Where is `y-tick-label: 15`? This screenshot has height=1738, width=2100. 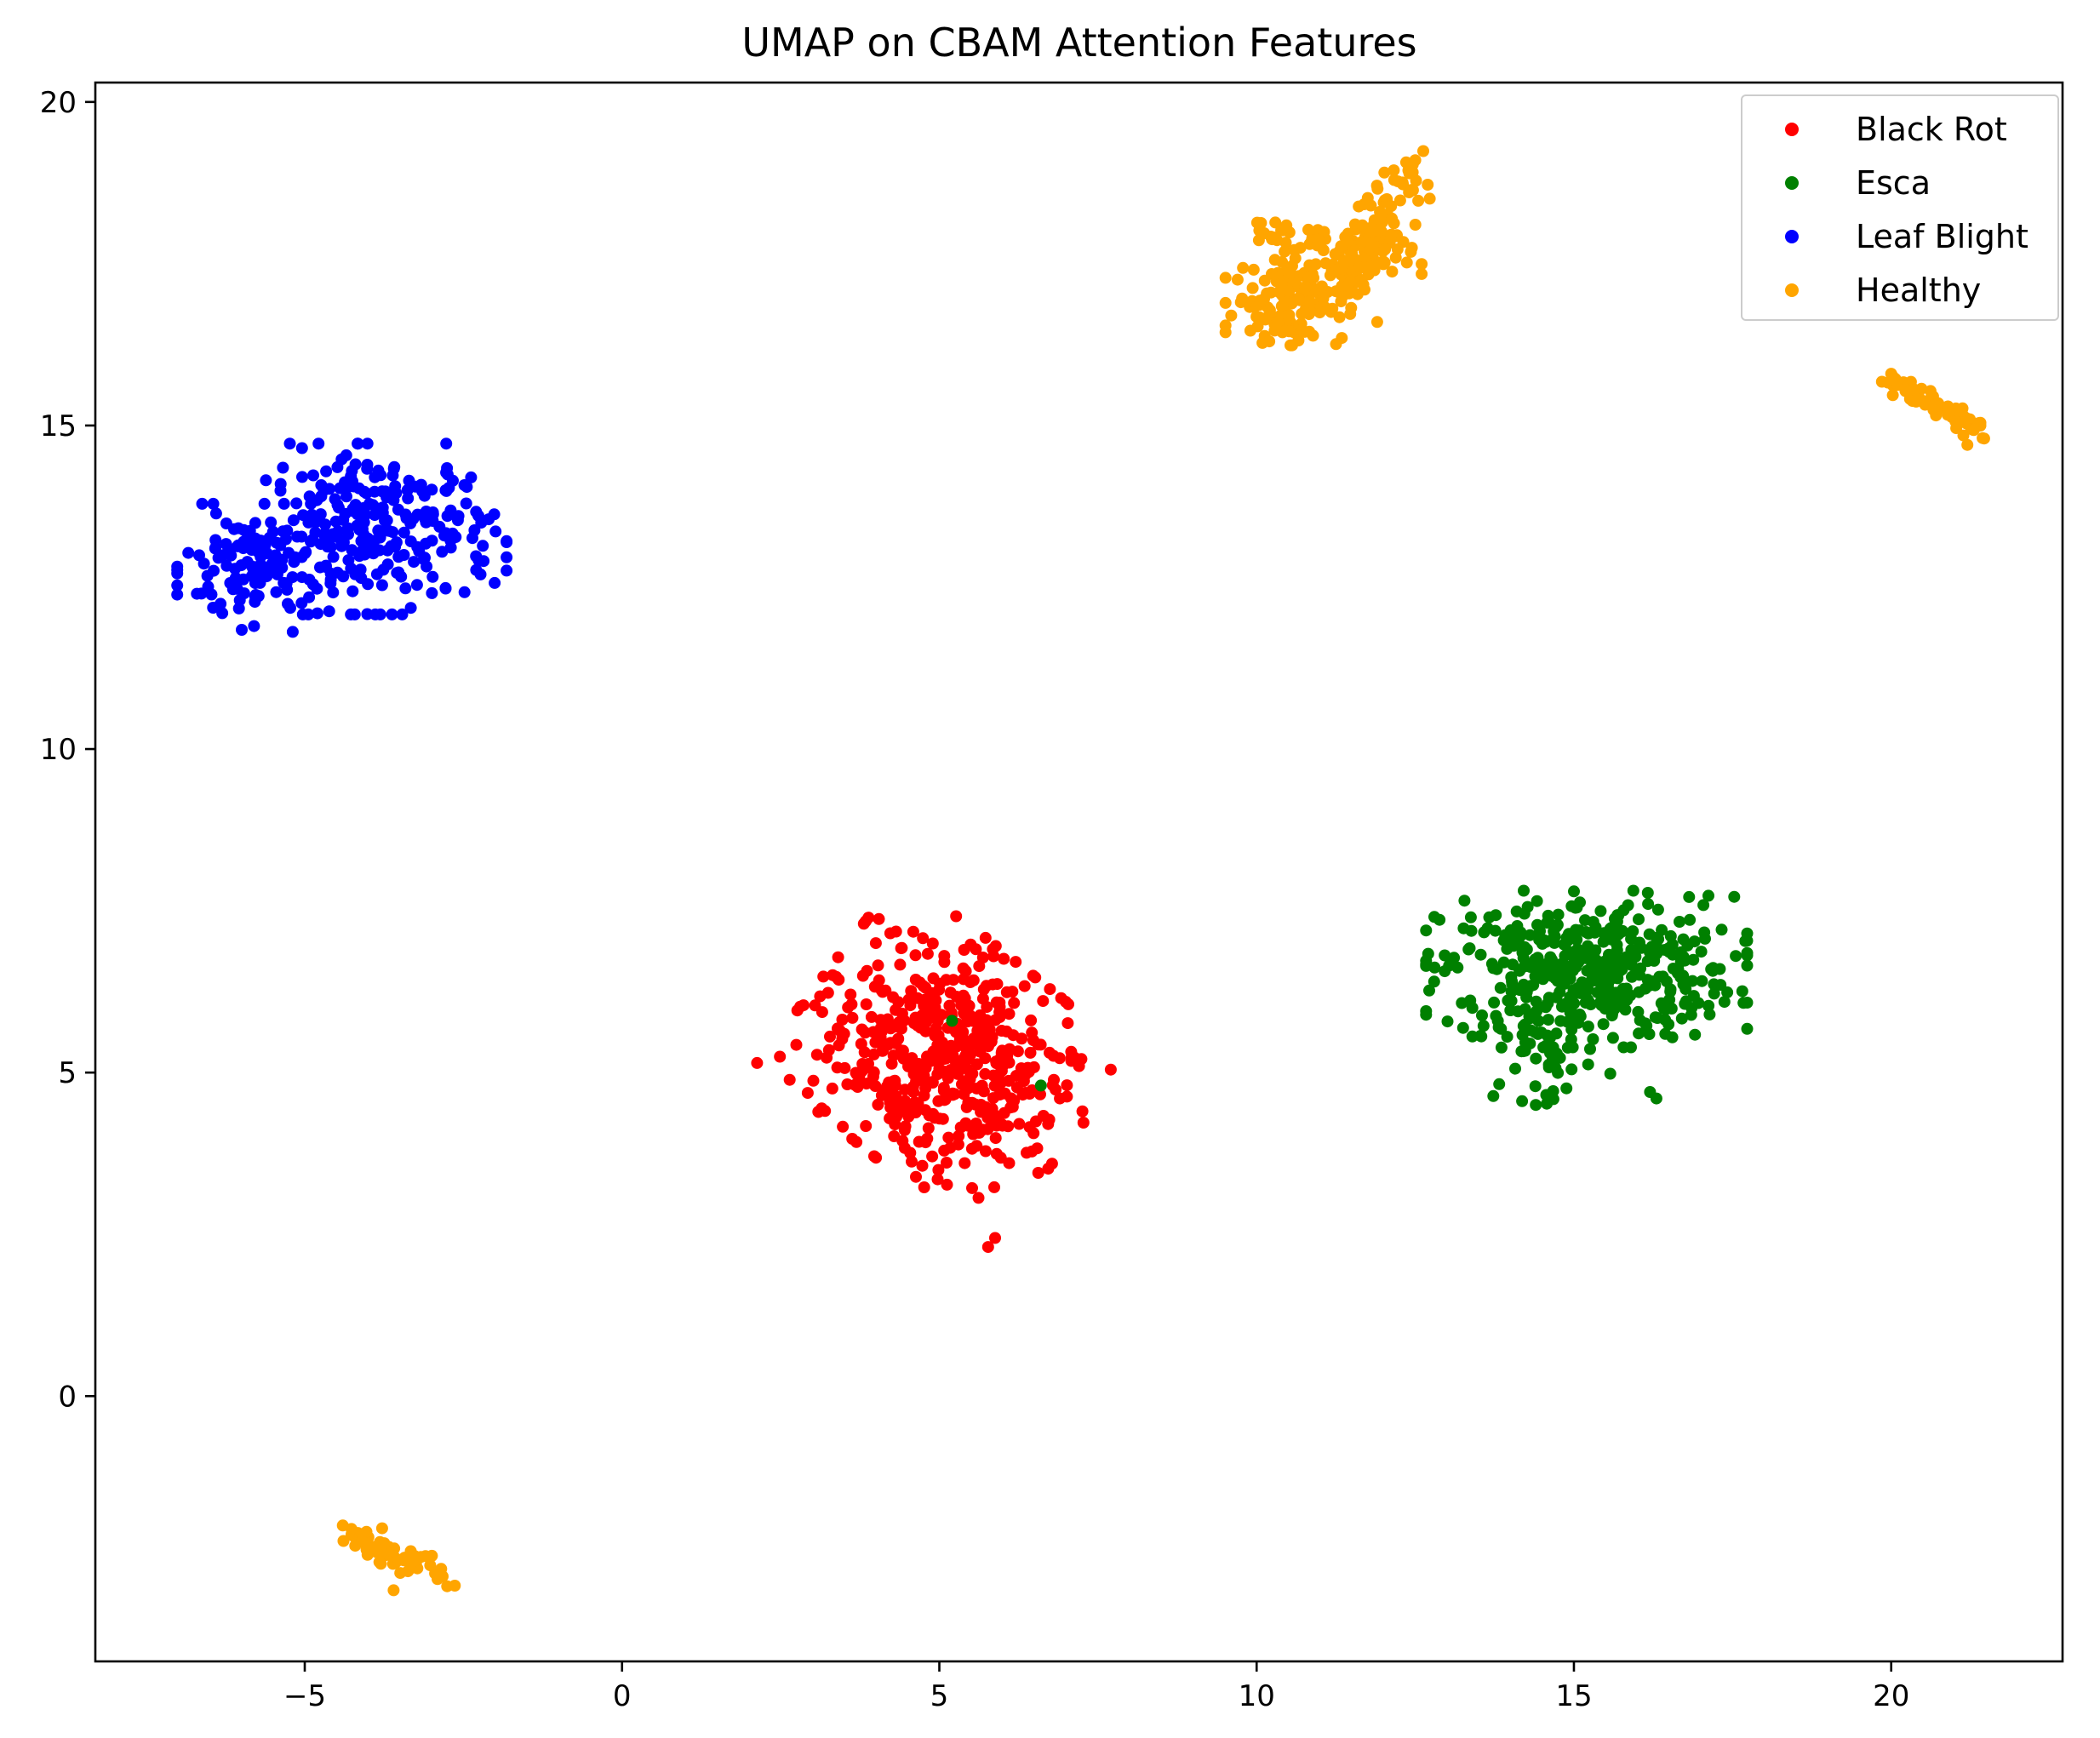
y-tick-label: 15 is located at coordinates (58, 426).